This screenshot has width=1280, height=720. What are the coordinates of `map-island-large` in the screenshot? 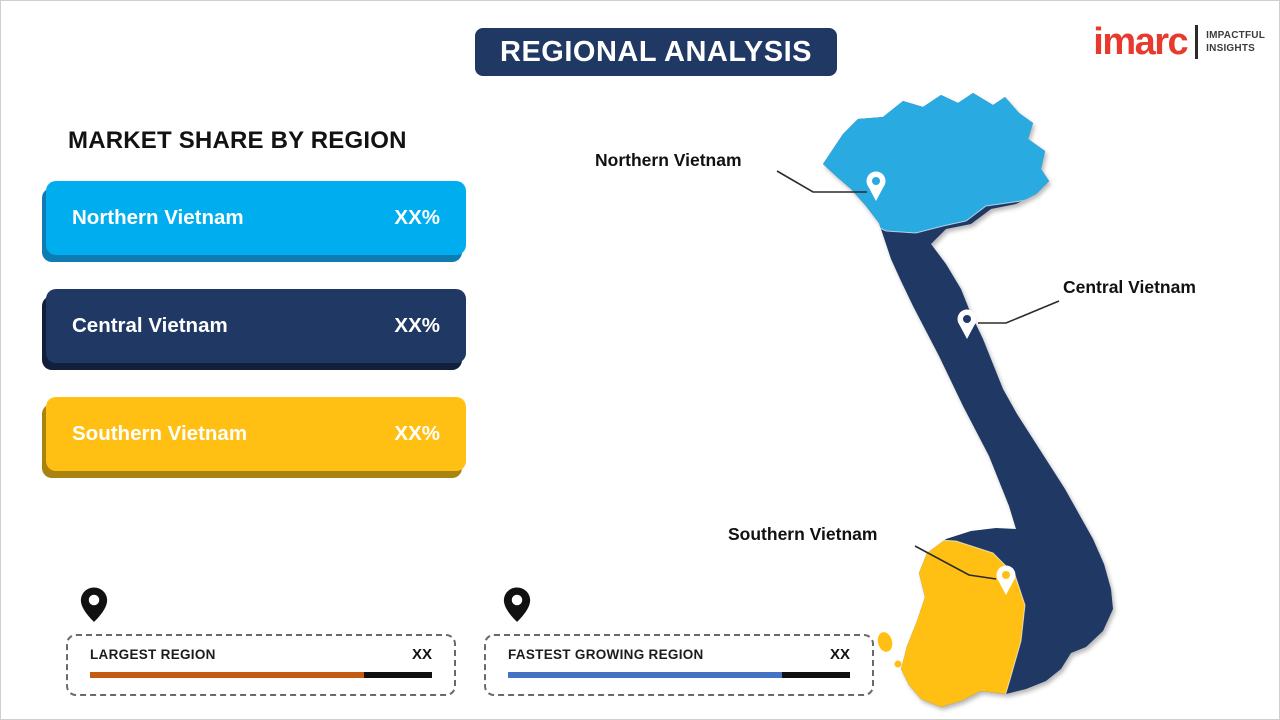 It's located at (885, 642).